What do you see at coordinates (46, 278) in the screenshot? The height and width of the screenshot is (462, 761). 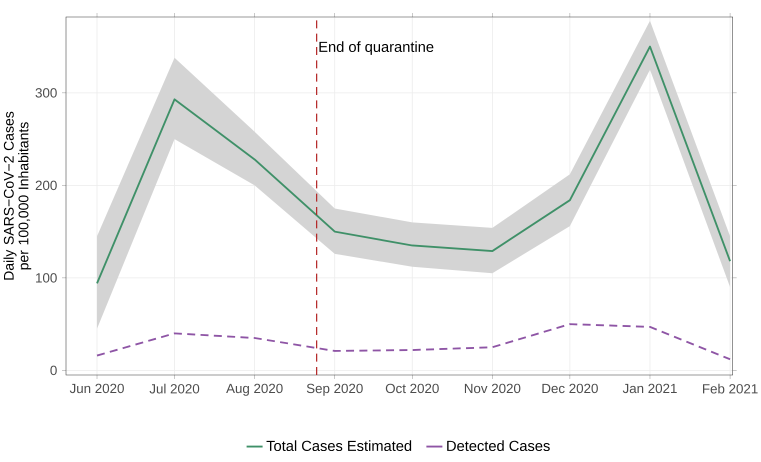 I see `y-tick-label: 100` at bounding box center [46, 278].